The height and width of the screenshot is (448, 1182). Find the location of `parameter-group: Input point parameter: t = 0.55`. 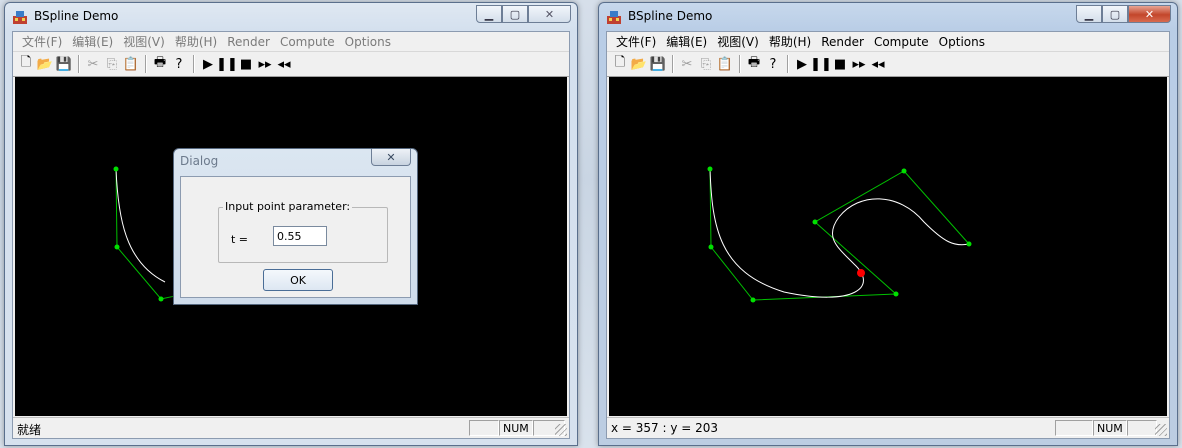

parameter-group: Input point parameter: t = 0.55 is located at coordinates (303, 231).